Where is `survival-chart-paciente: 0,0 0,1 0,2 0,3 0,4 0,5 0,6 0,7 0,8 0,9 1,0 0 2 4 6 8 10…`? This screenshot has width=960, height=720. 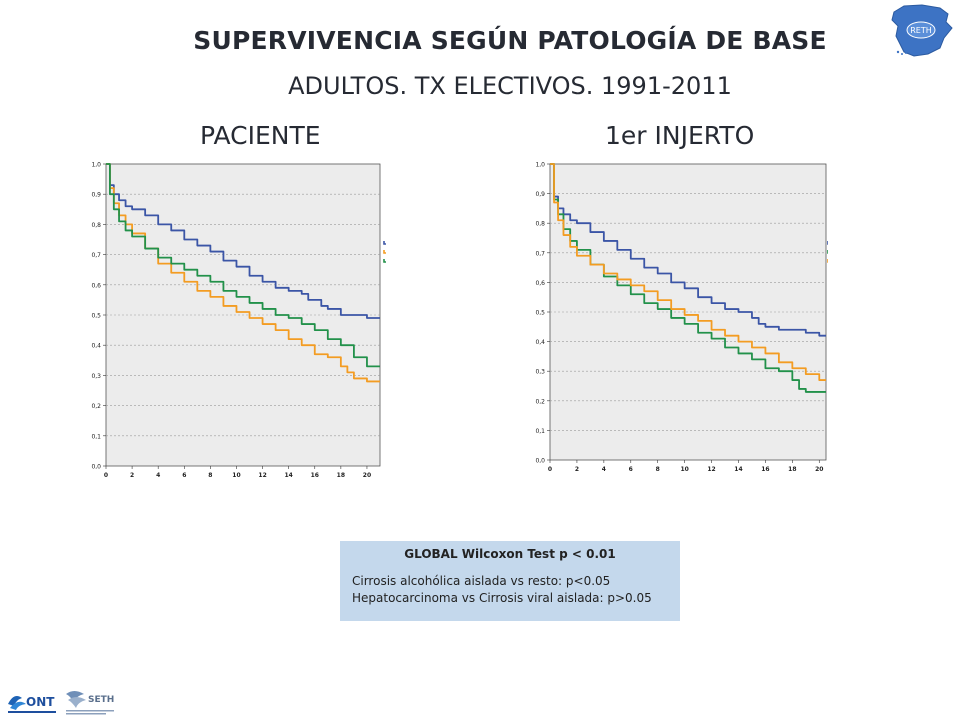 survival-chart-paciente: 0,0 0,1 0,2 0,3 0,4 0,5 0,6 0,7 0,8 0,9 1,0 0 2 4 6 8 10… is located at coordinates (238, 320).